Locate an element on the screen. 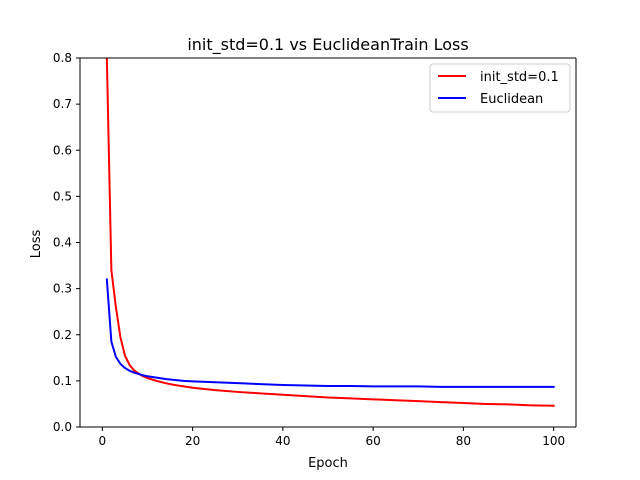 The width and height of the screenshot is (640, 480). y-axis-label: Loss is located at coordinates (36, 244).